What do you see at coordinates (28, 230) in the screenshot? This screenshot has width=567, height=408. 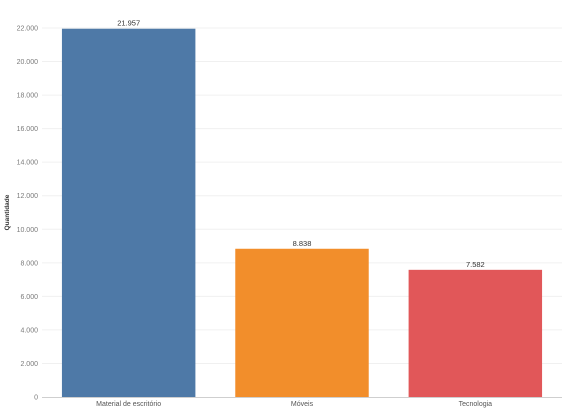 I see `y-tick-label: 10.000` at bounding box center [28, 230].